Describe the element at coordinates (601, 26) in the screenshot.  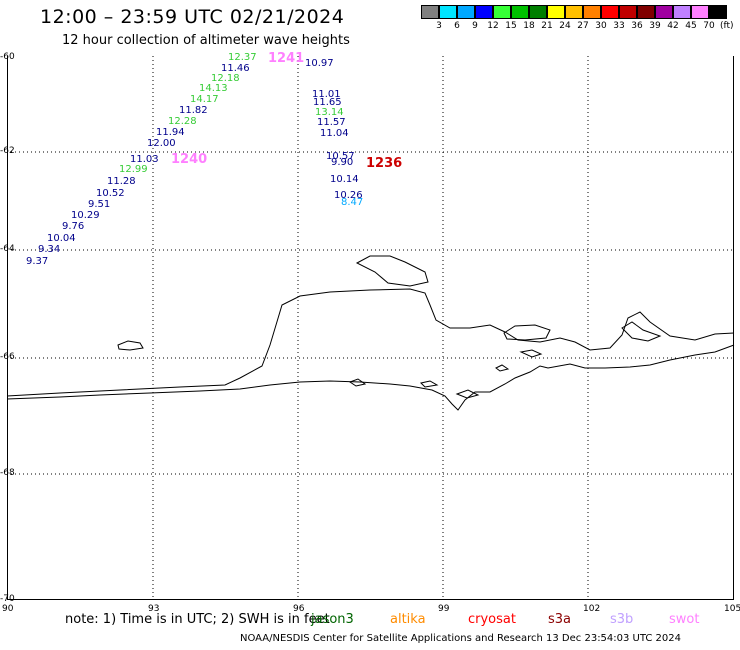
I see `legend-label: 30` at that location.